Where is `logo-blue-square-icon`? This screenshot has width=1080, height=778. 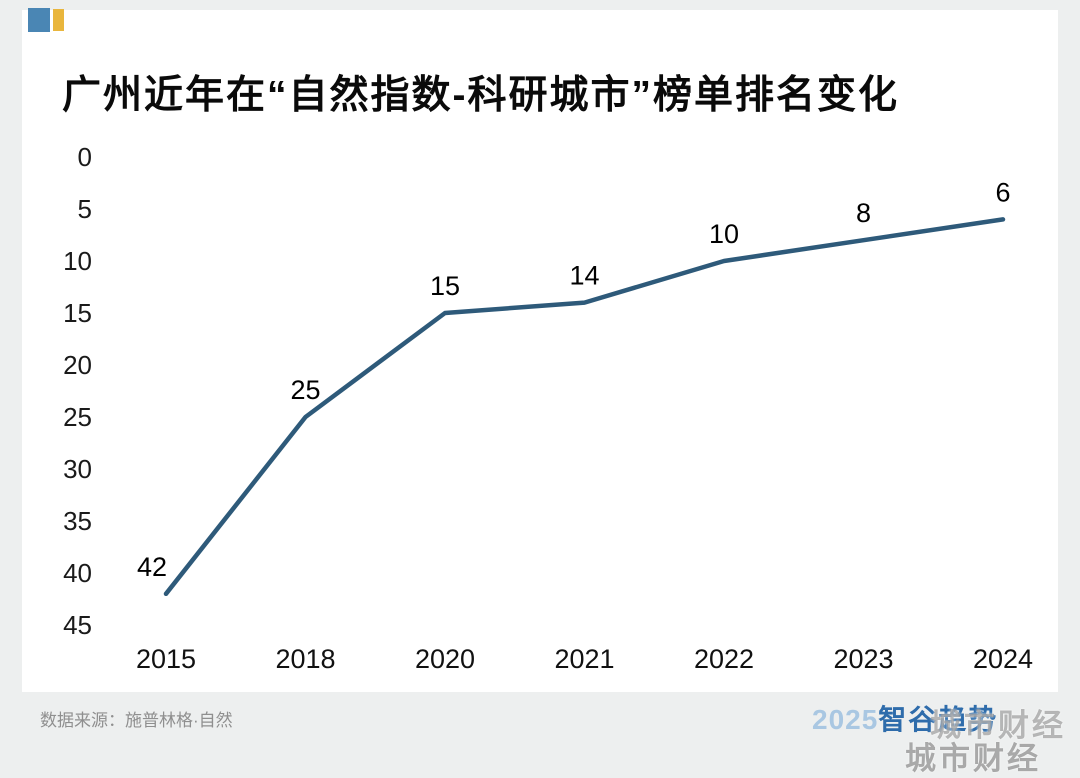
logo-blue-square-icon is located at coordinates (39, 20).